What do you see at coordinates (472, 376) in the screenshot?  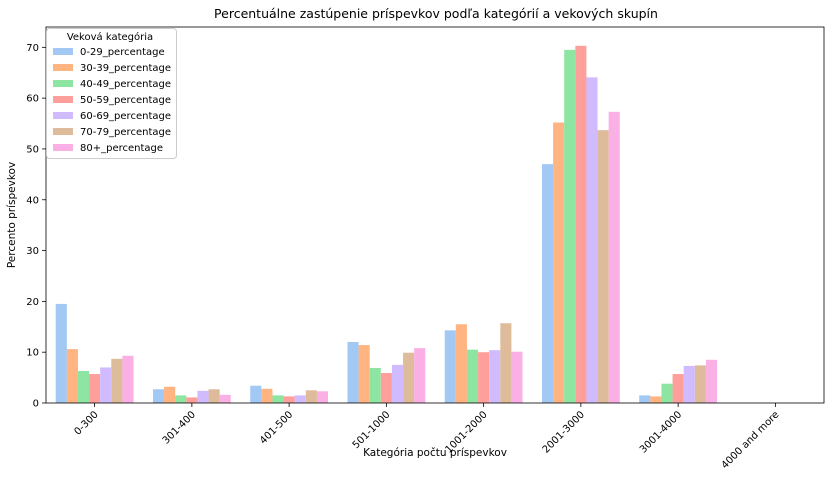 I see `bar-40-49_percentage-1001-2000` at bounding box center [472, 376].